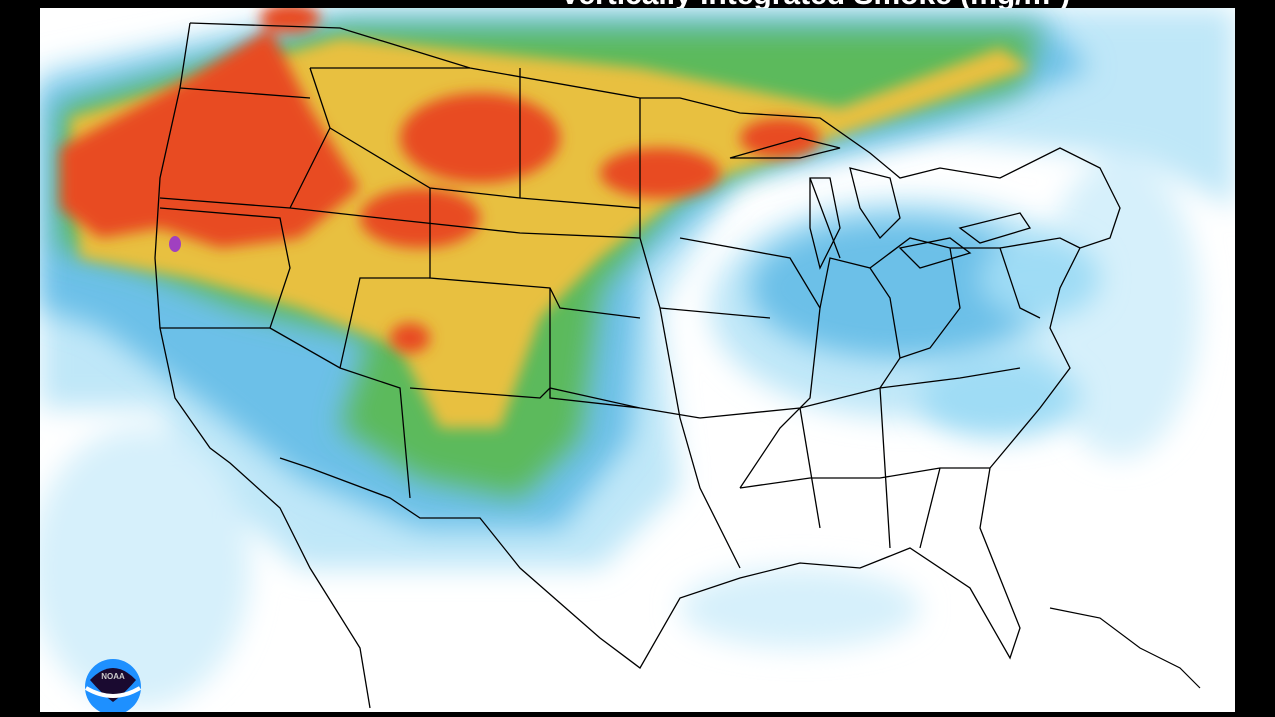 The height and width of the screenshot is (717, 1275). What do you see at coordinates (910, 6) in the screenshot?
I see `map-title: Vertically Integrated Smoke (mg/m²)` at bounding box center [910, 6].